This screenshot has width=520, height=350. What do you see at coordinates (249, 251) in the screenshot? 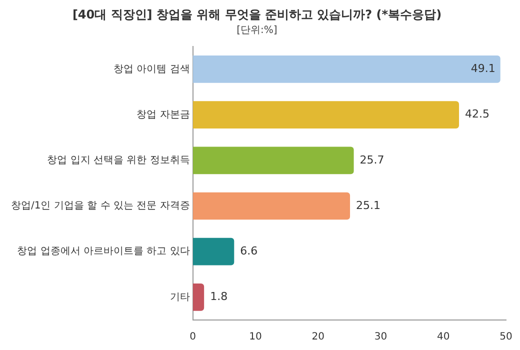
I see `data-label: 6.6` at bounding box center [249, 251].